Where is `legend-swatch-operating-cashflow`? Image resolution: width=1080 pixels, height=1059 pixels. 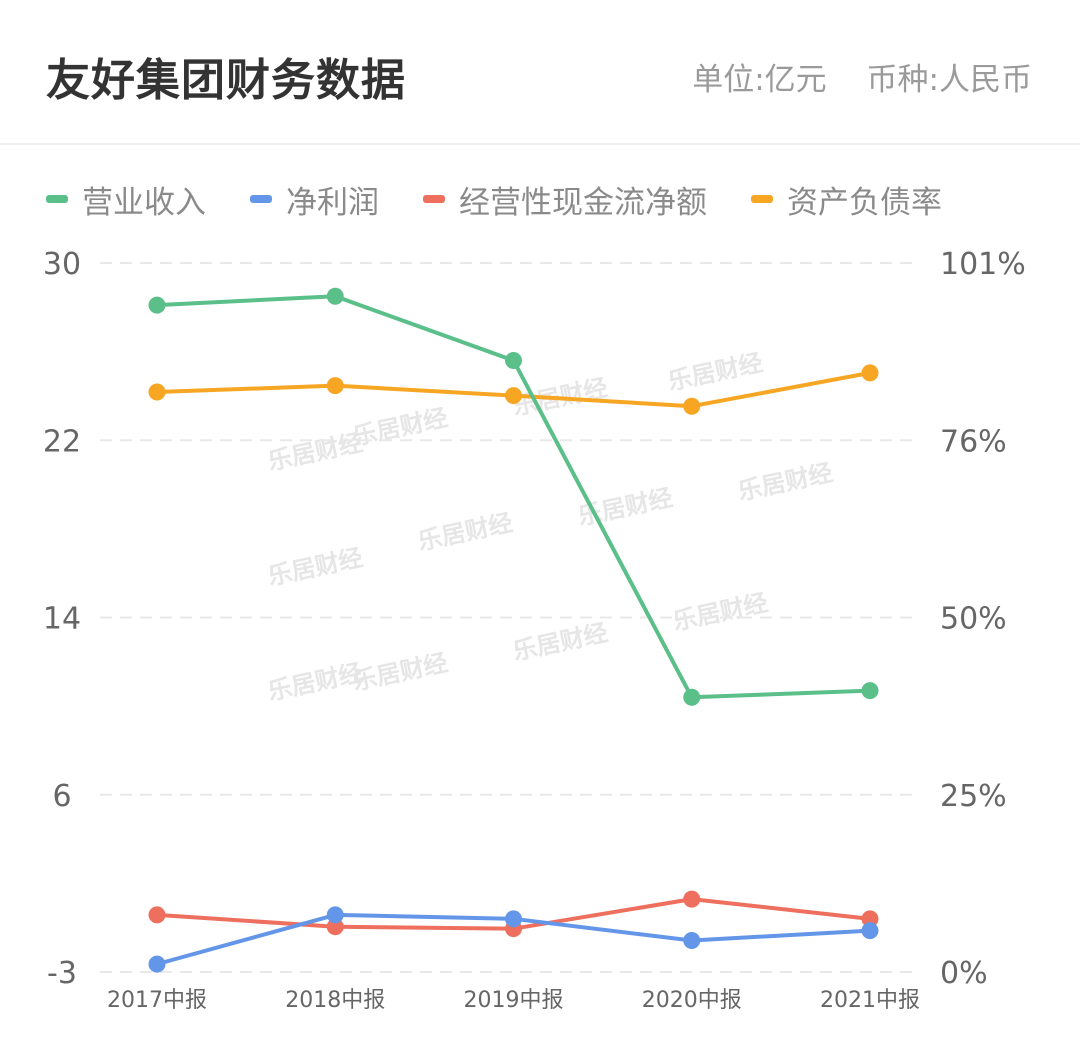 legend-swatch-operating-cashflow is located at coordinates (434, 199).